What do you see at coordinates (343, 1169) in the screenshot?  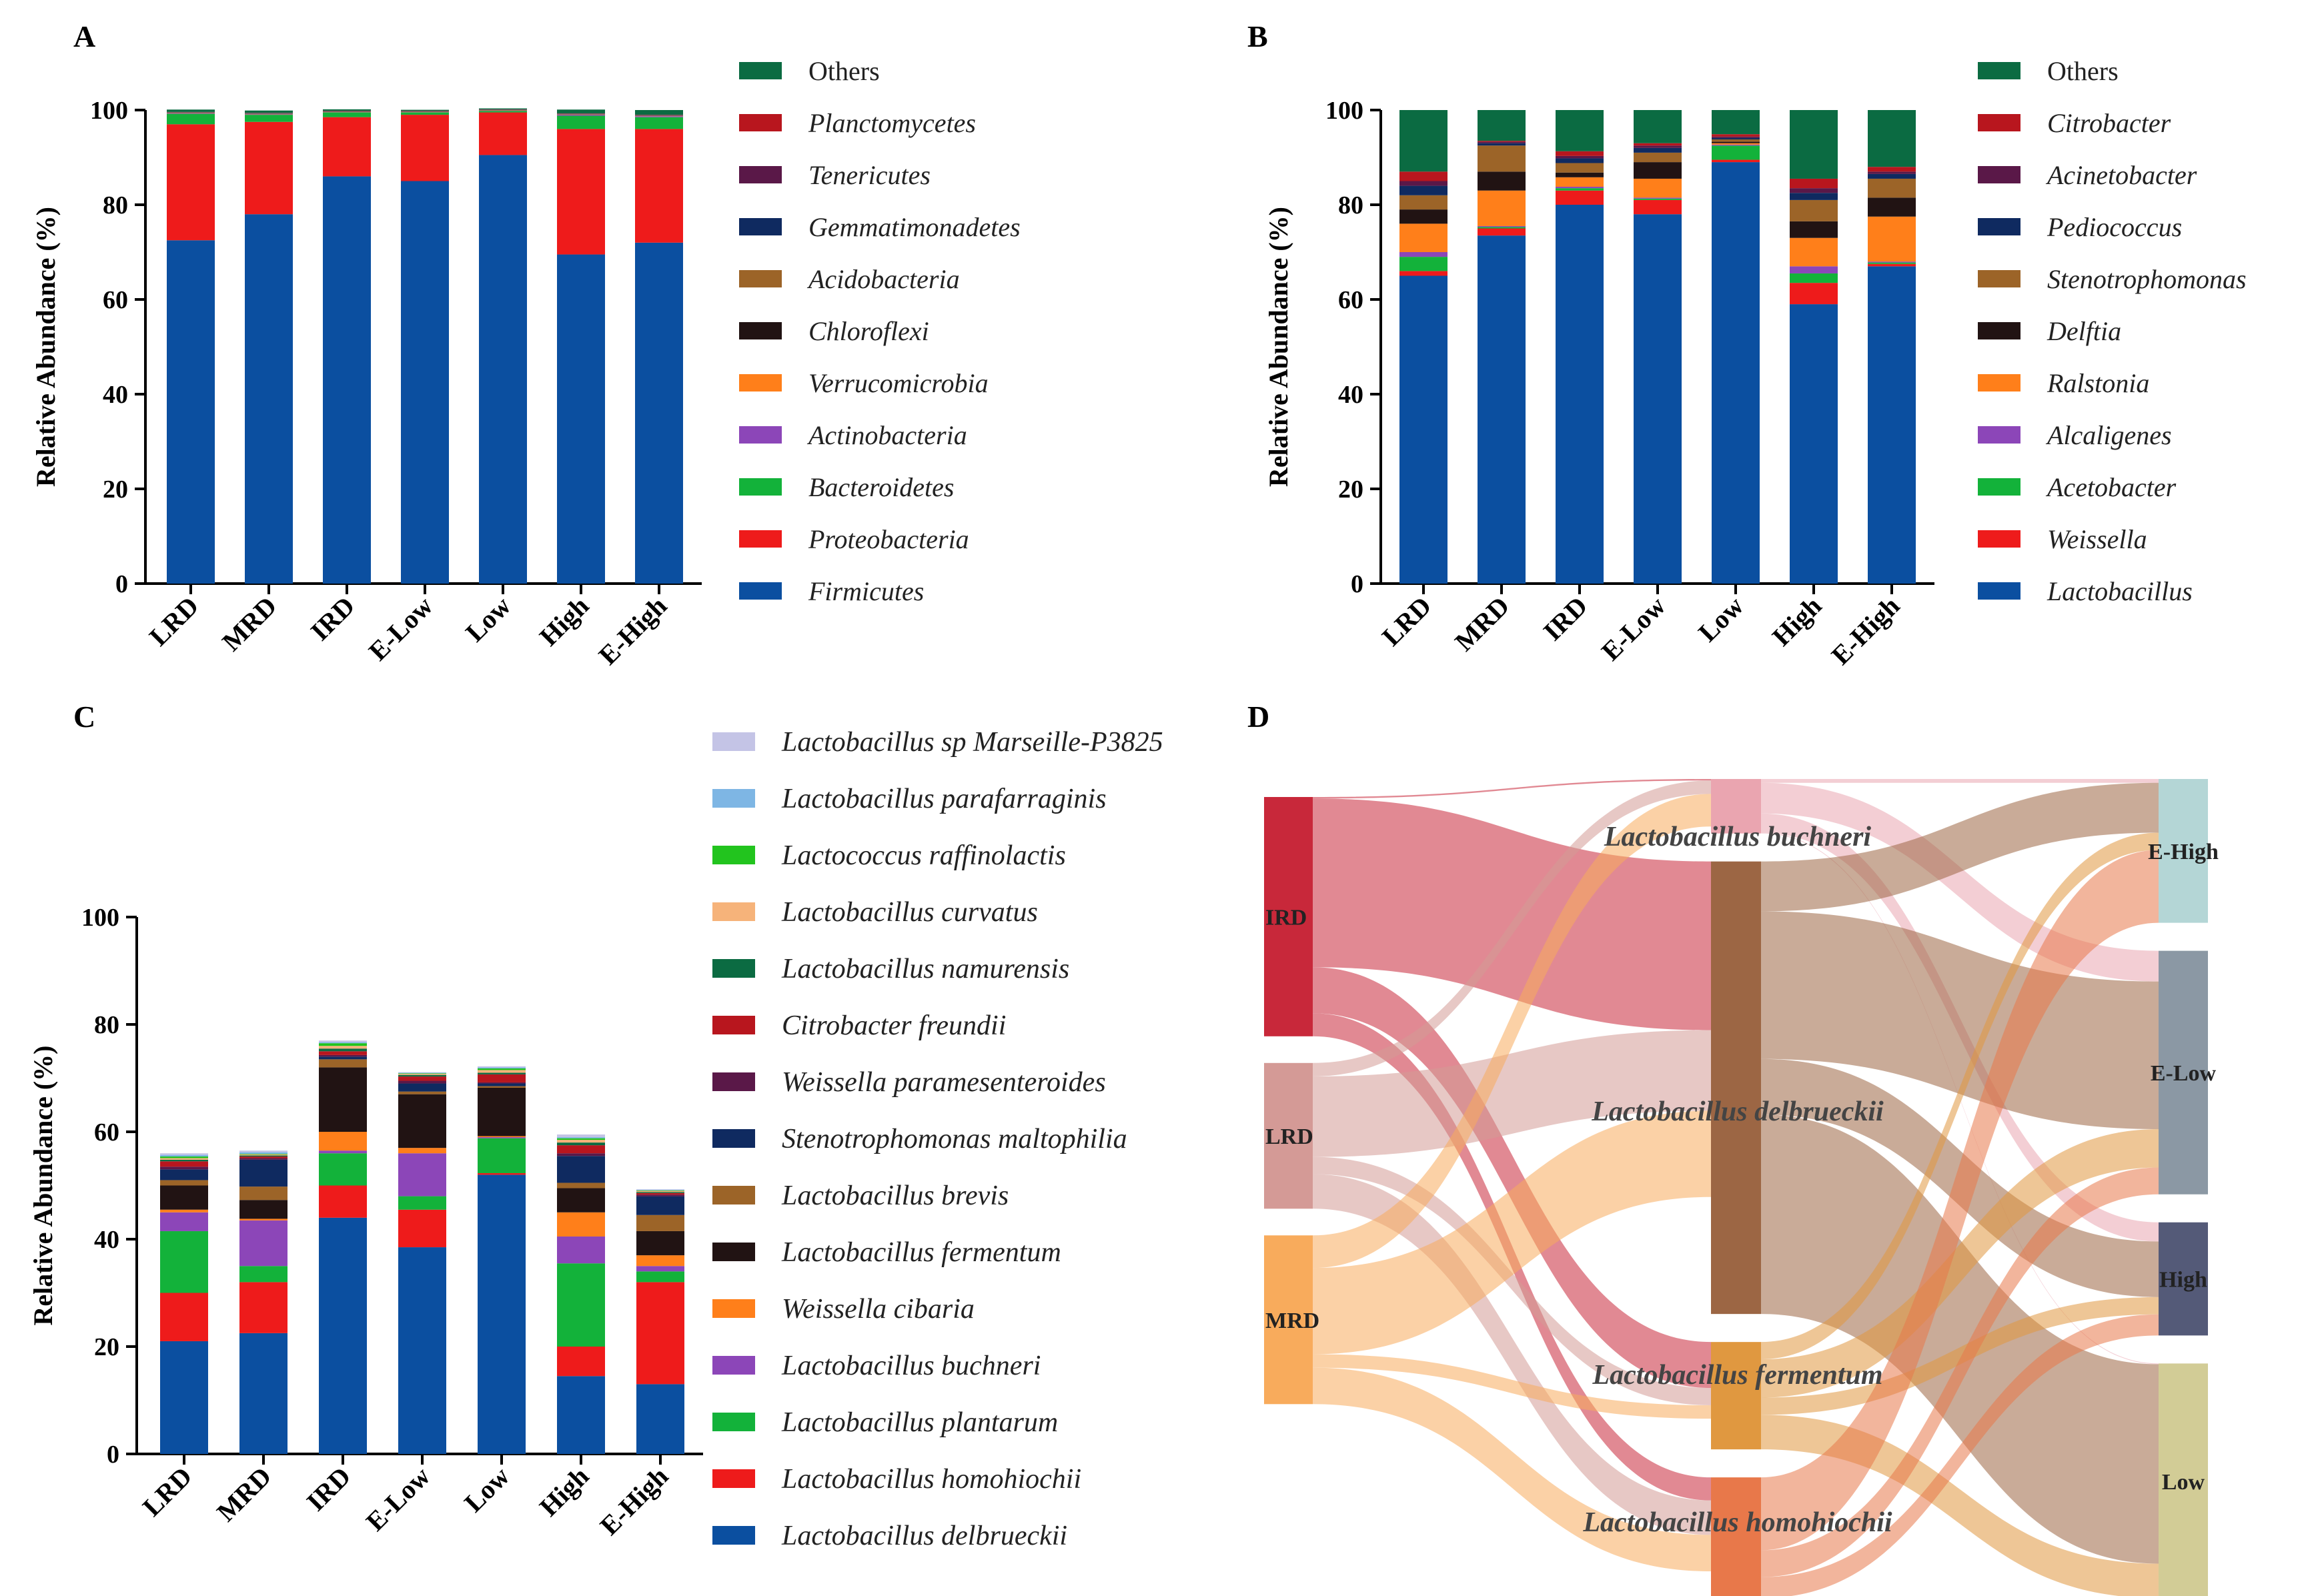 I see `bar-segment-lactobacillus-plantarum` at bounding box center [343, 1169].